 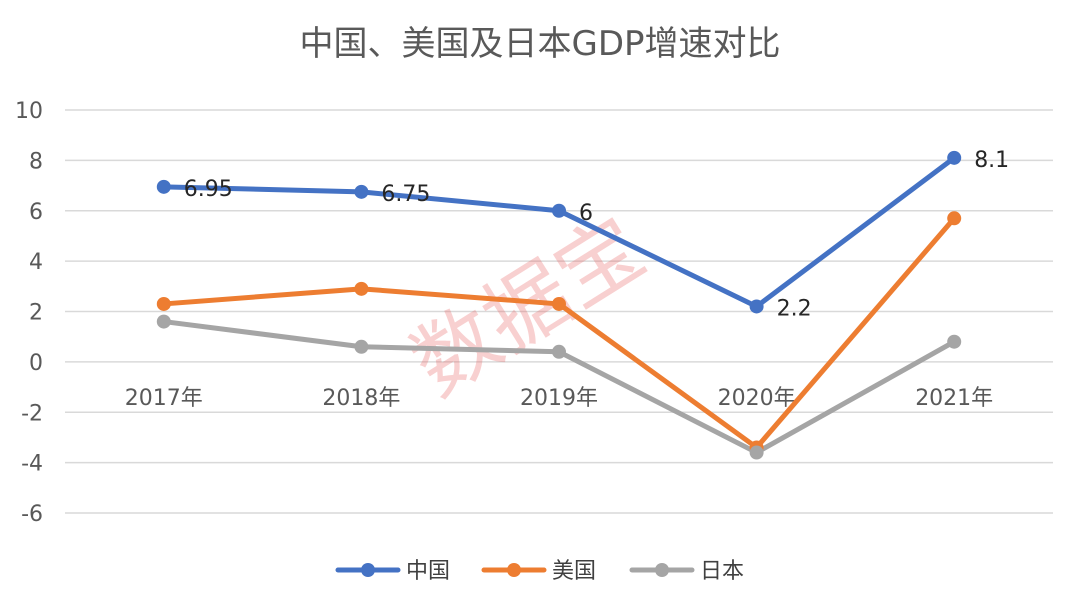 I want to click on y-tick-label: 0, so click(x=36, y=363).